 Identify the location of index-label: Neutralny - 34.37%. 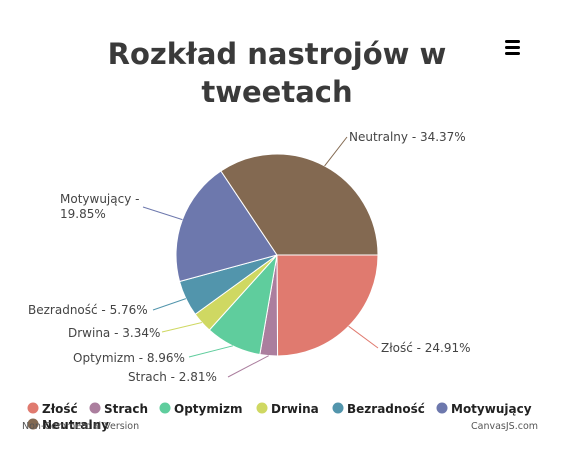
(407, 137).